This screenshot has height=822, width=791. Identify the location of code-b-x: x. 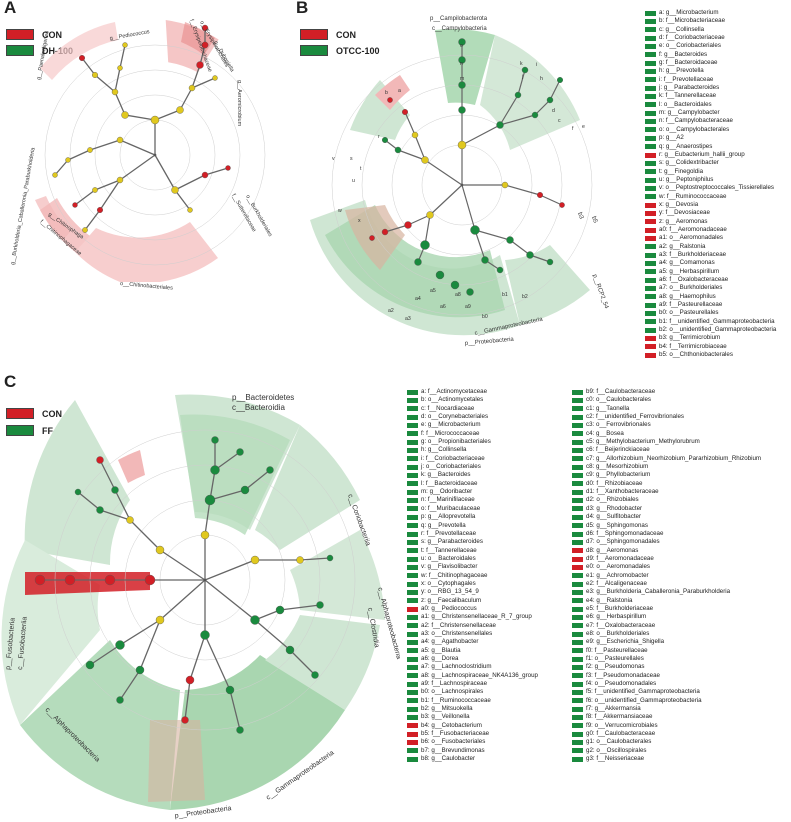
(359, 221).